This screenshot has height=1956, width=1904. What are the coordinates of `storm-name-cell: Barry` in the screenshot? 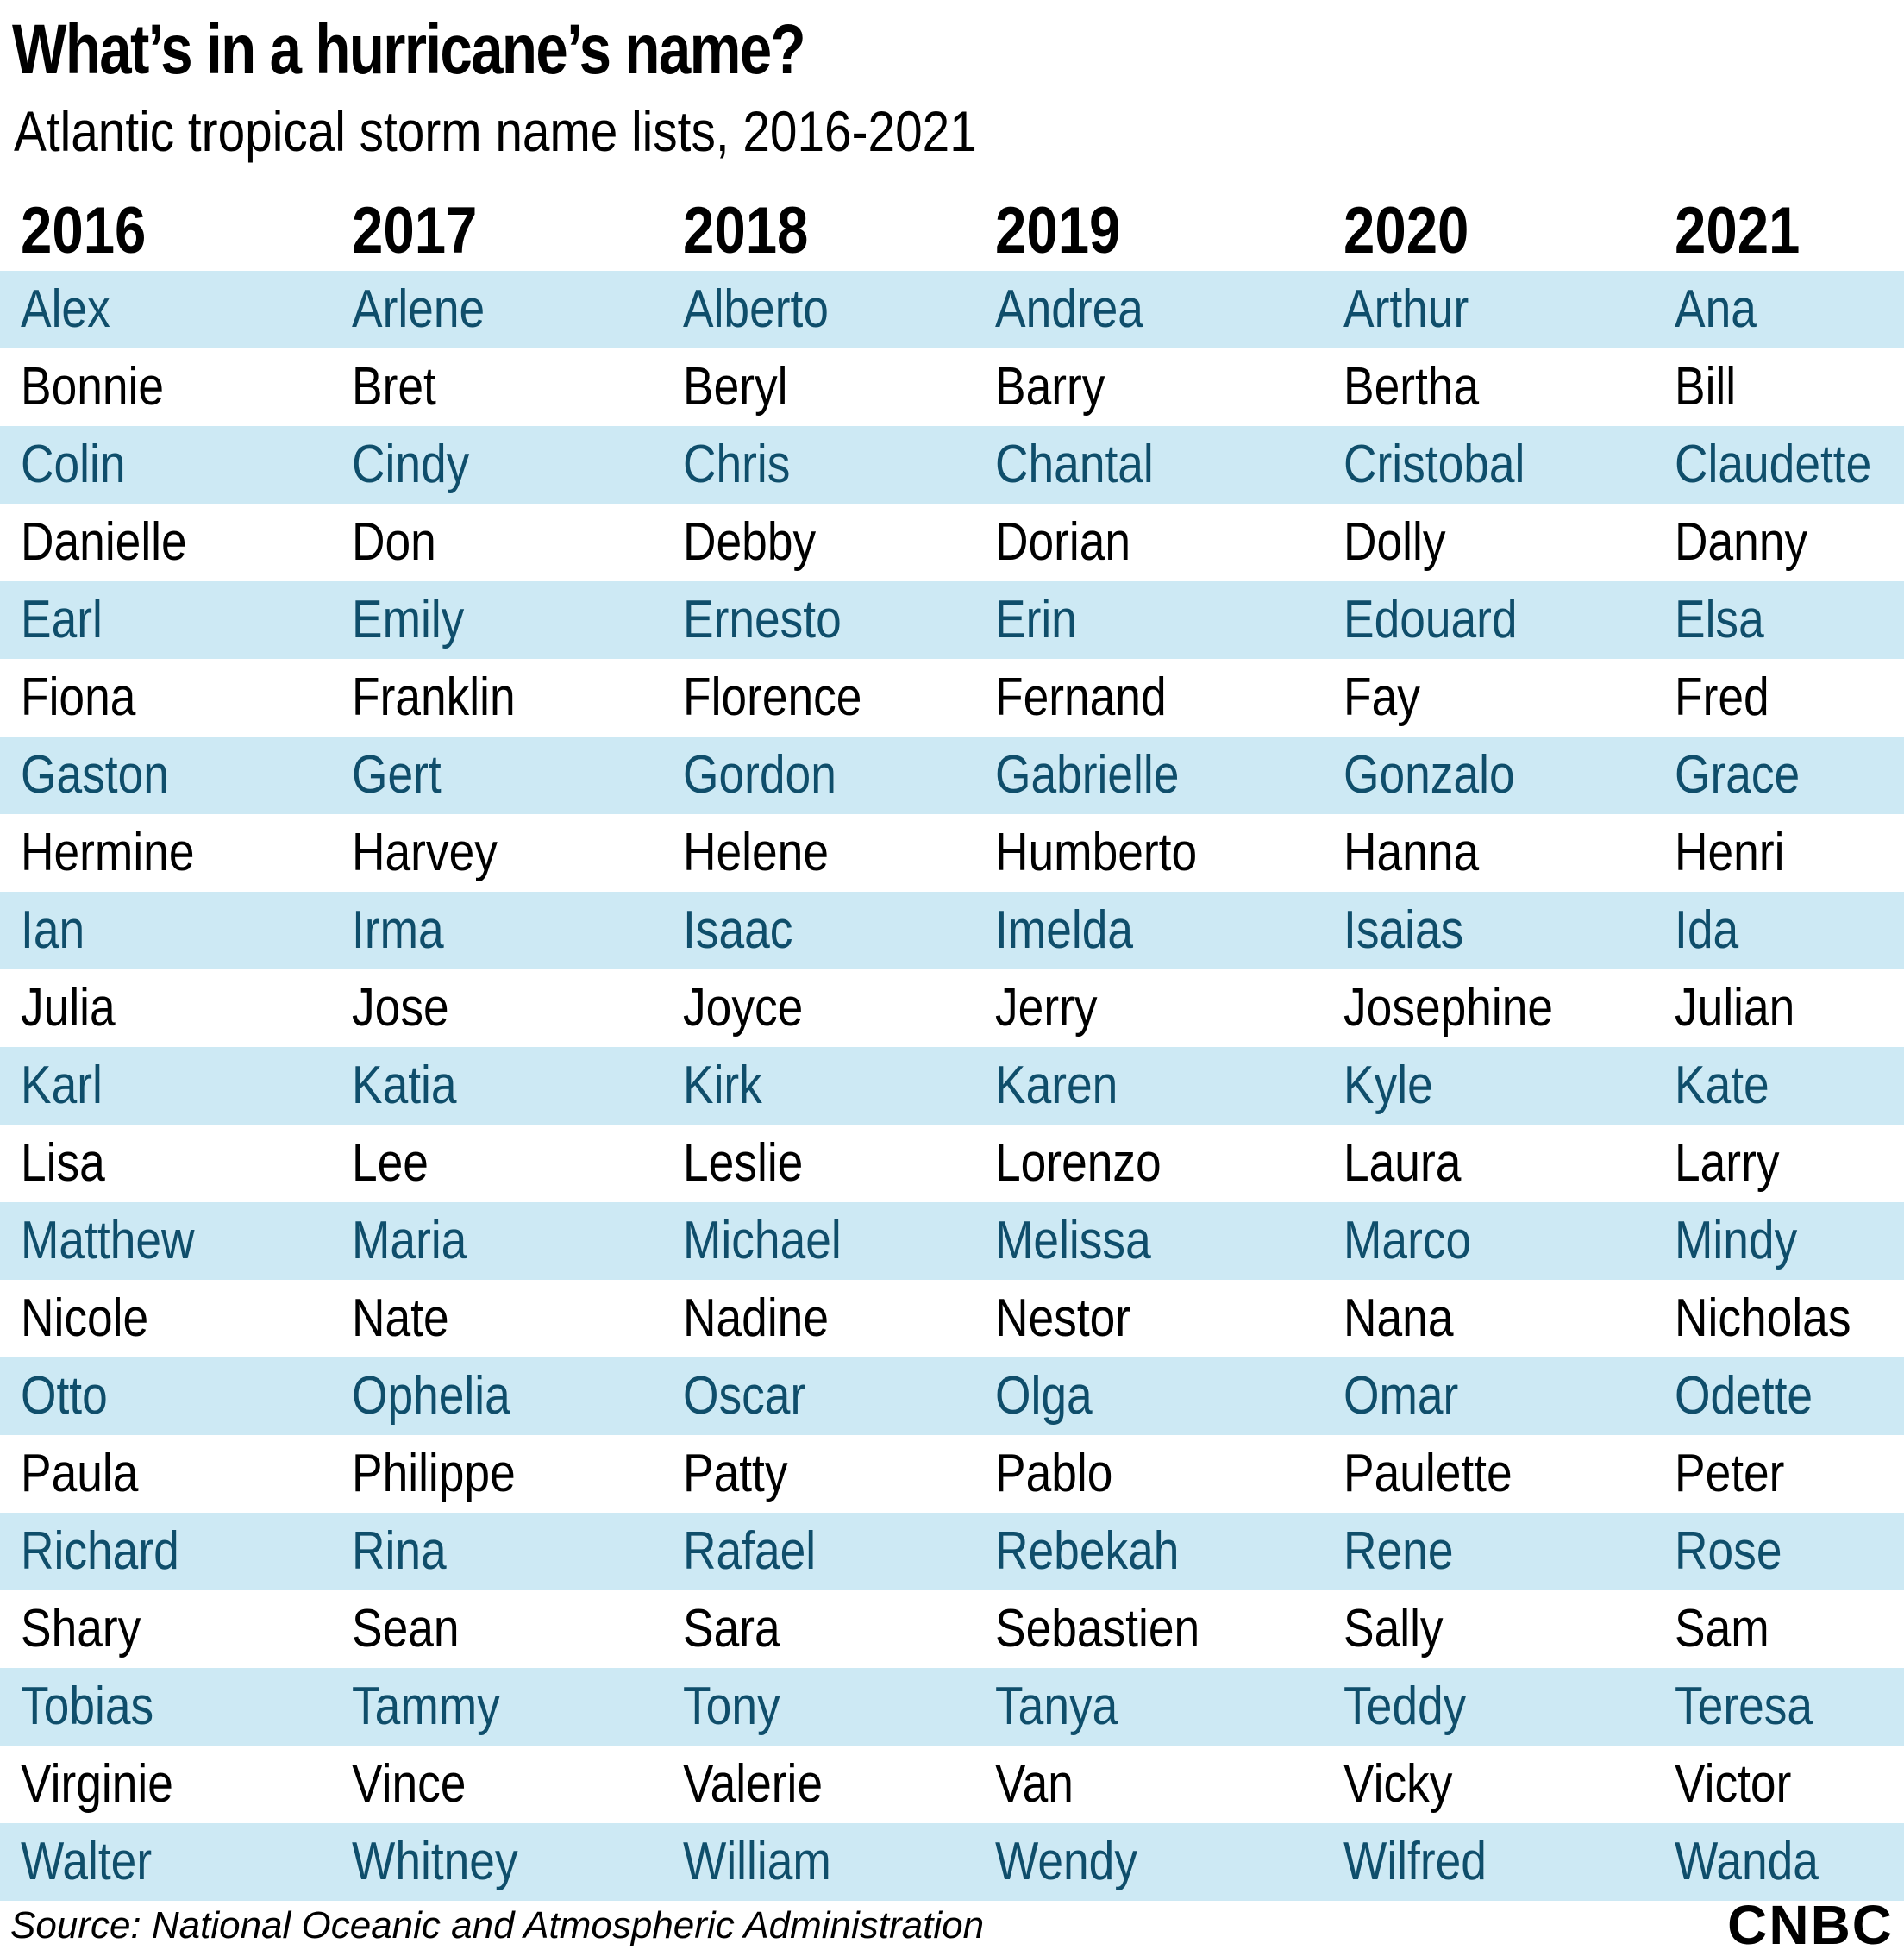 It's located at (1050, 387).